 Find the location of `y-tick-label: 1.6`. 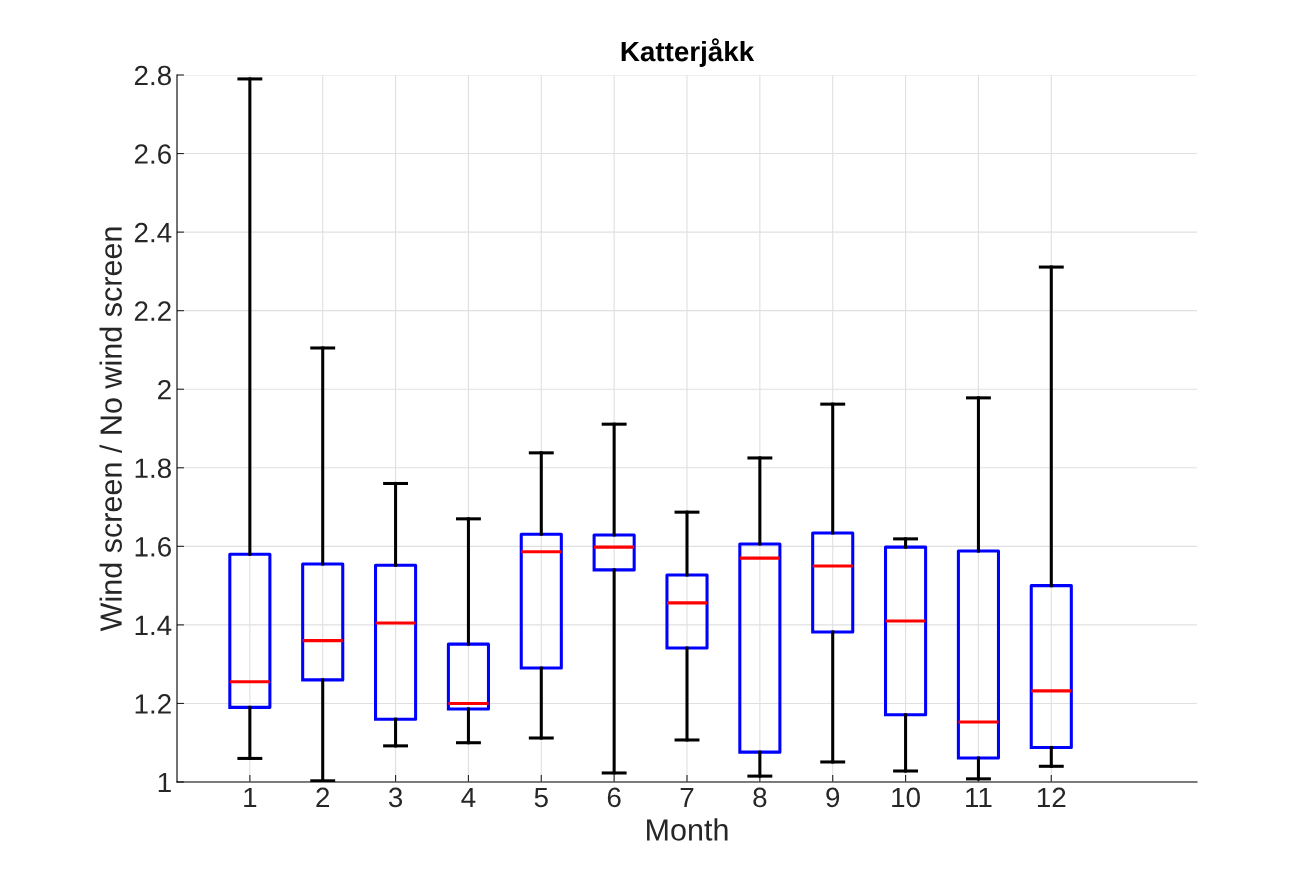

y-tick-label: 1.6 is located at coordinates (153, 547).